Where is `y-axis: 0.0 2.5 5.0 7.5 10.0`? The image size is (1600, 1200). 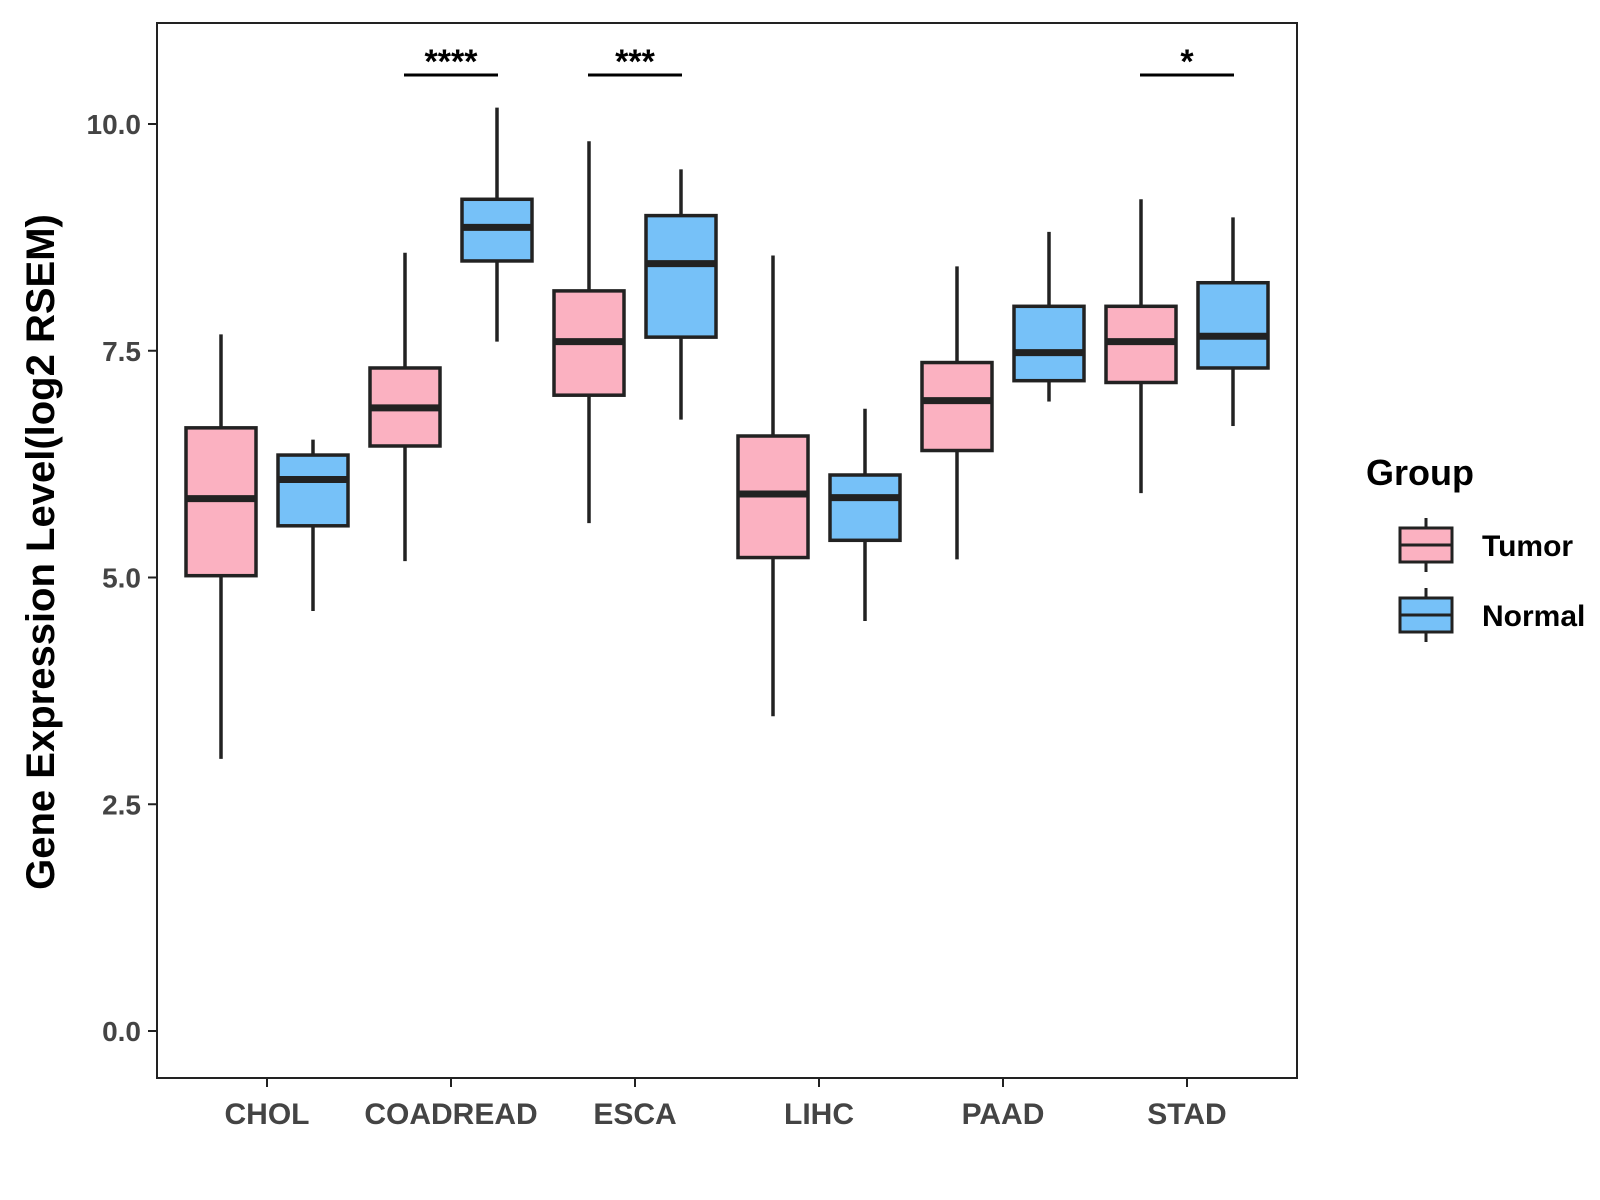 y-axis: 0.0 2.5 5.0 7.5 10.0 is located at coordinates (122, 578).